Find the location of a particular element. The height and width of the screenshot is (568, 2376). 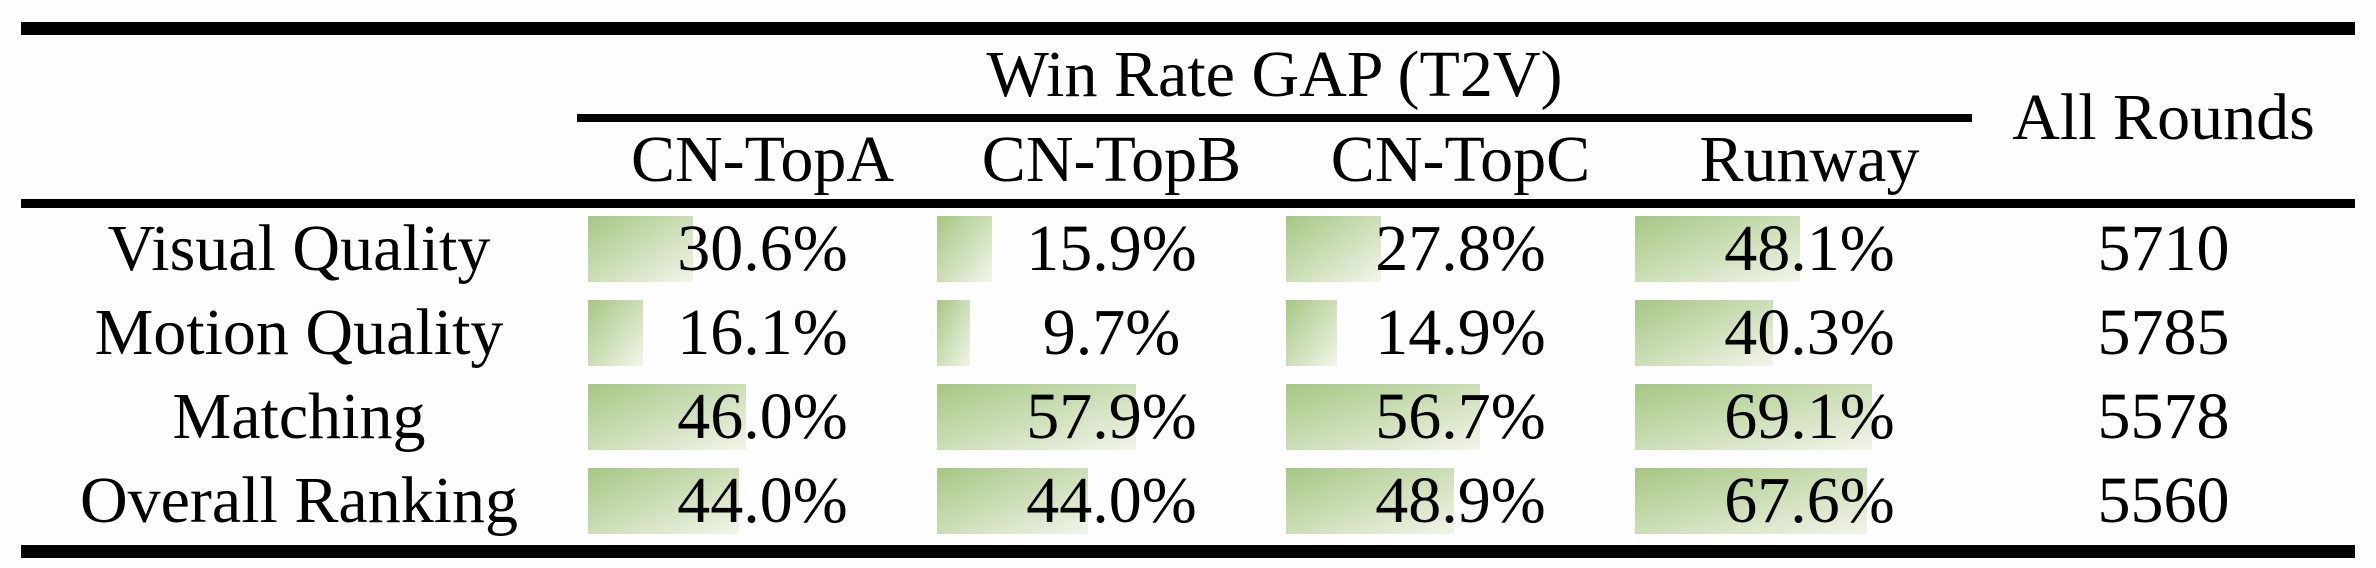

col-header-cn-topa: CN-TopA is located at coordinates (762, 159).